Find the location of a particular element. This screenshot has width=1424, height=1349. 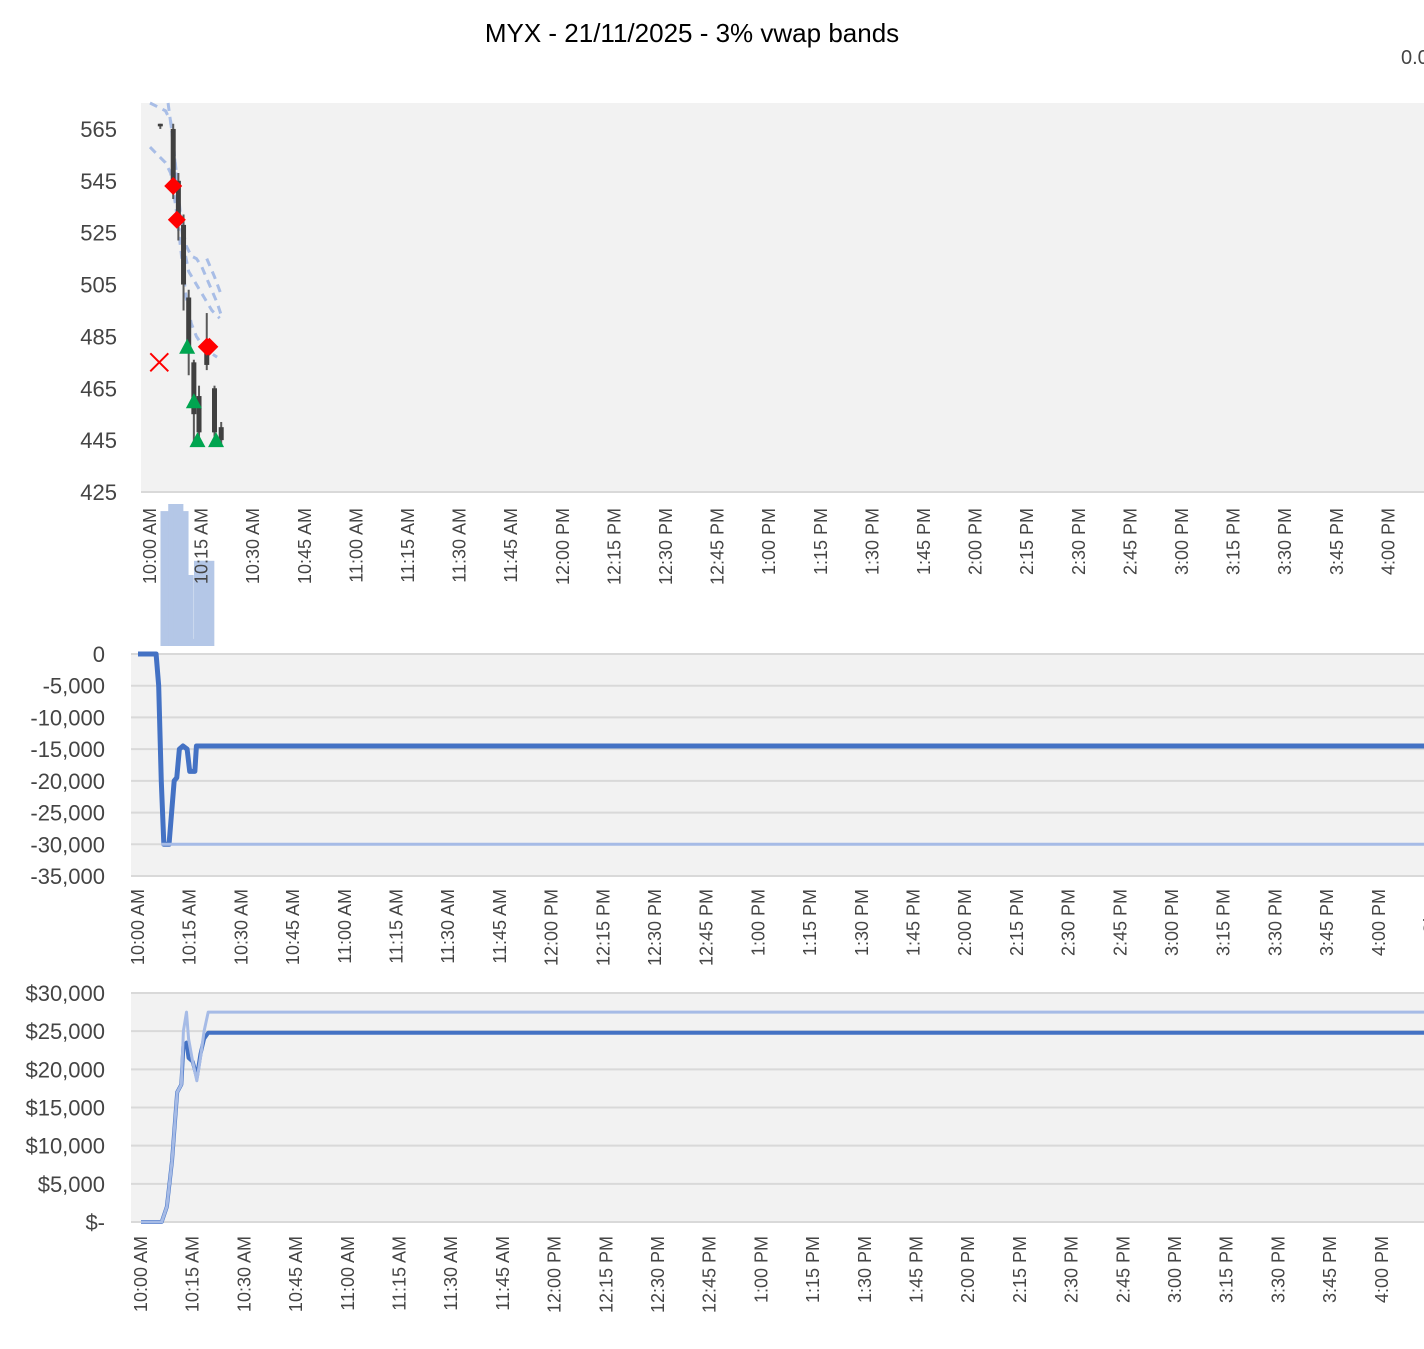

position-x-tick-label: 10:30 AM is located at coordinates (241, 927).